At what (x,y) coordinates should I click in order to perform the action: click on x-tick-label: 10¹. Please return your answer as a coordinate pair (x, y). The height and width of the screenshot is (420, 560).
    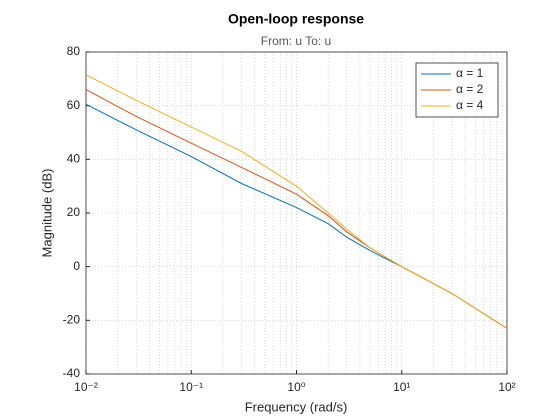
    Looking at the image, I should click on (401, 387).